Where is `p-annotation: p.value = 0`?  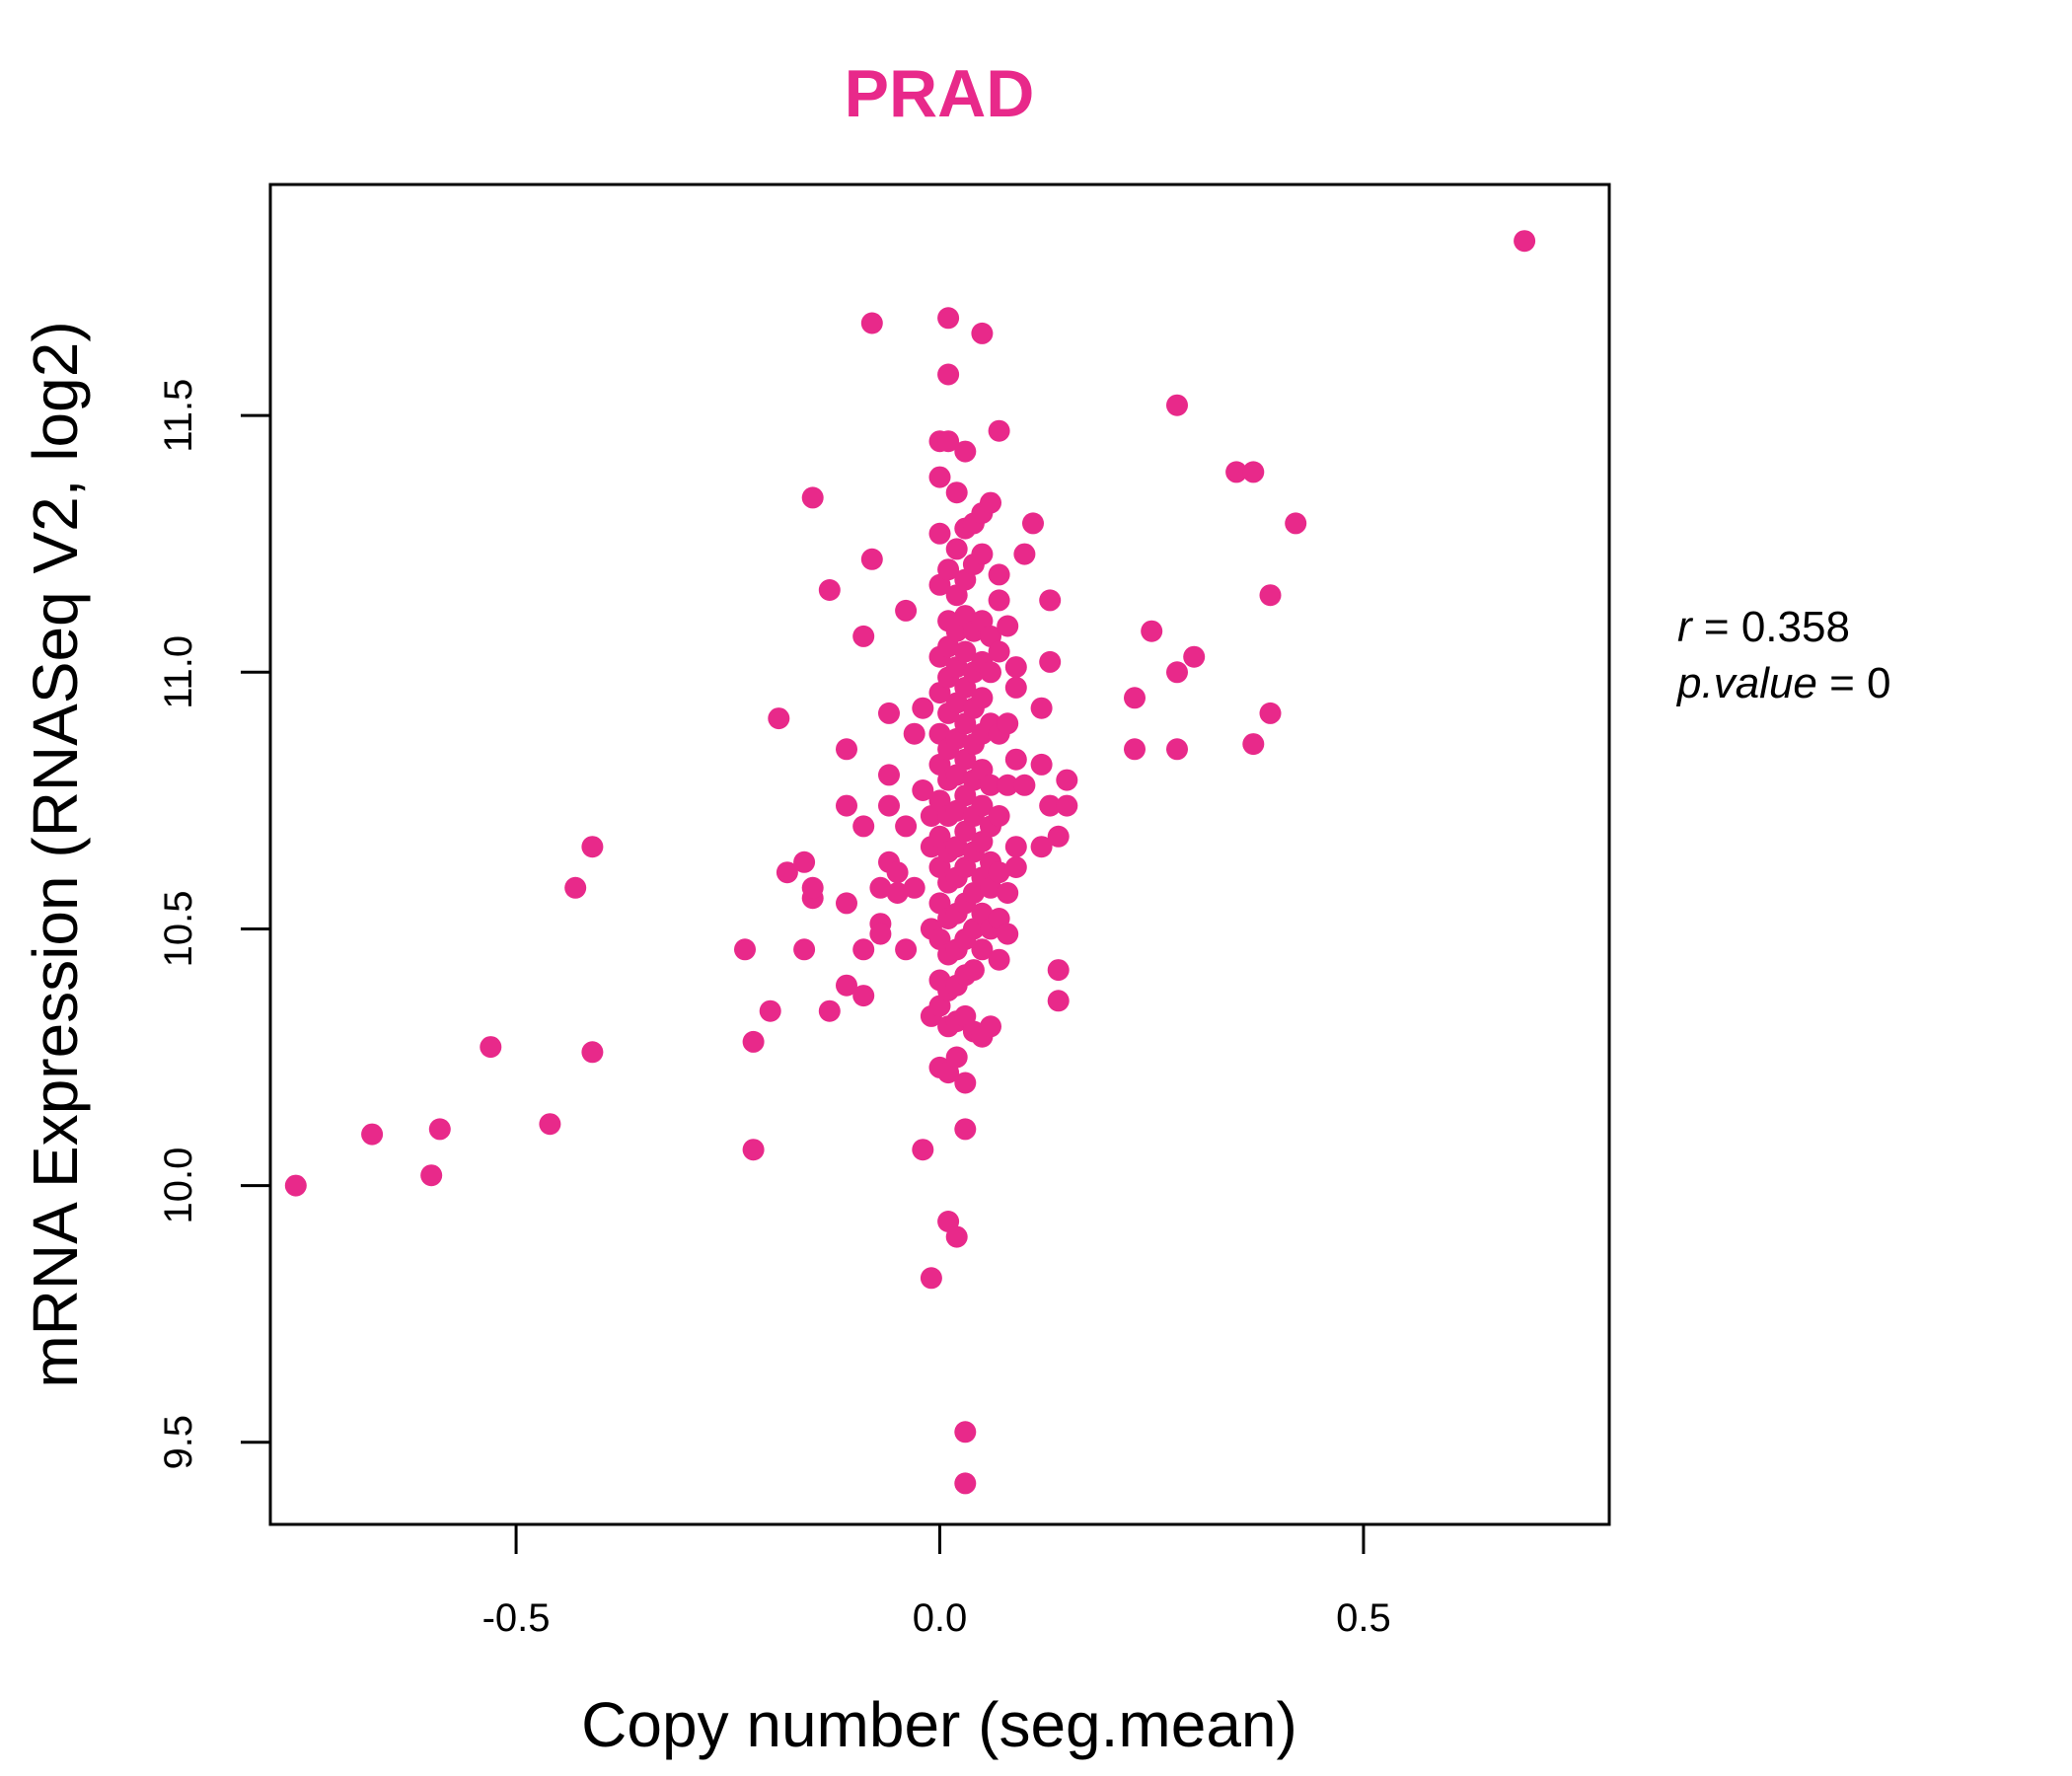 p-annotation: p.value = 0 is located at coordinates (1783, 683).